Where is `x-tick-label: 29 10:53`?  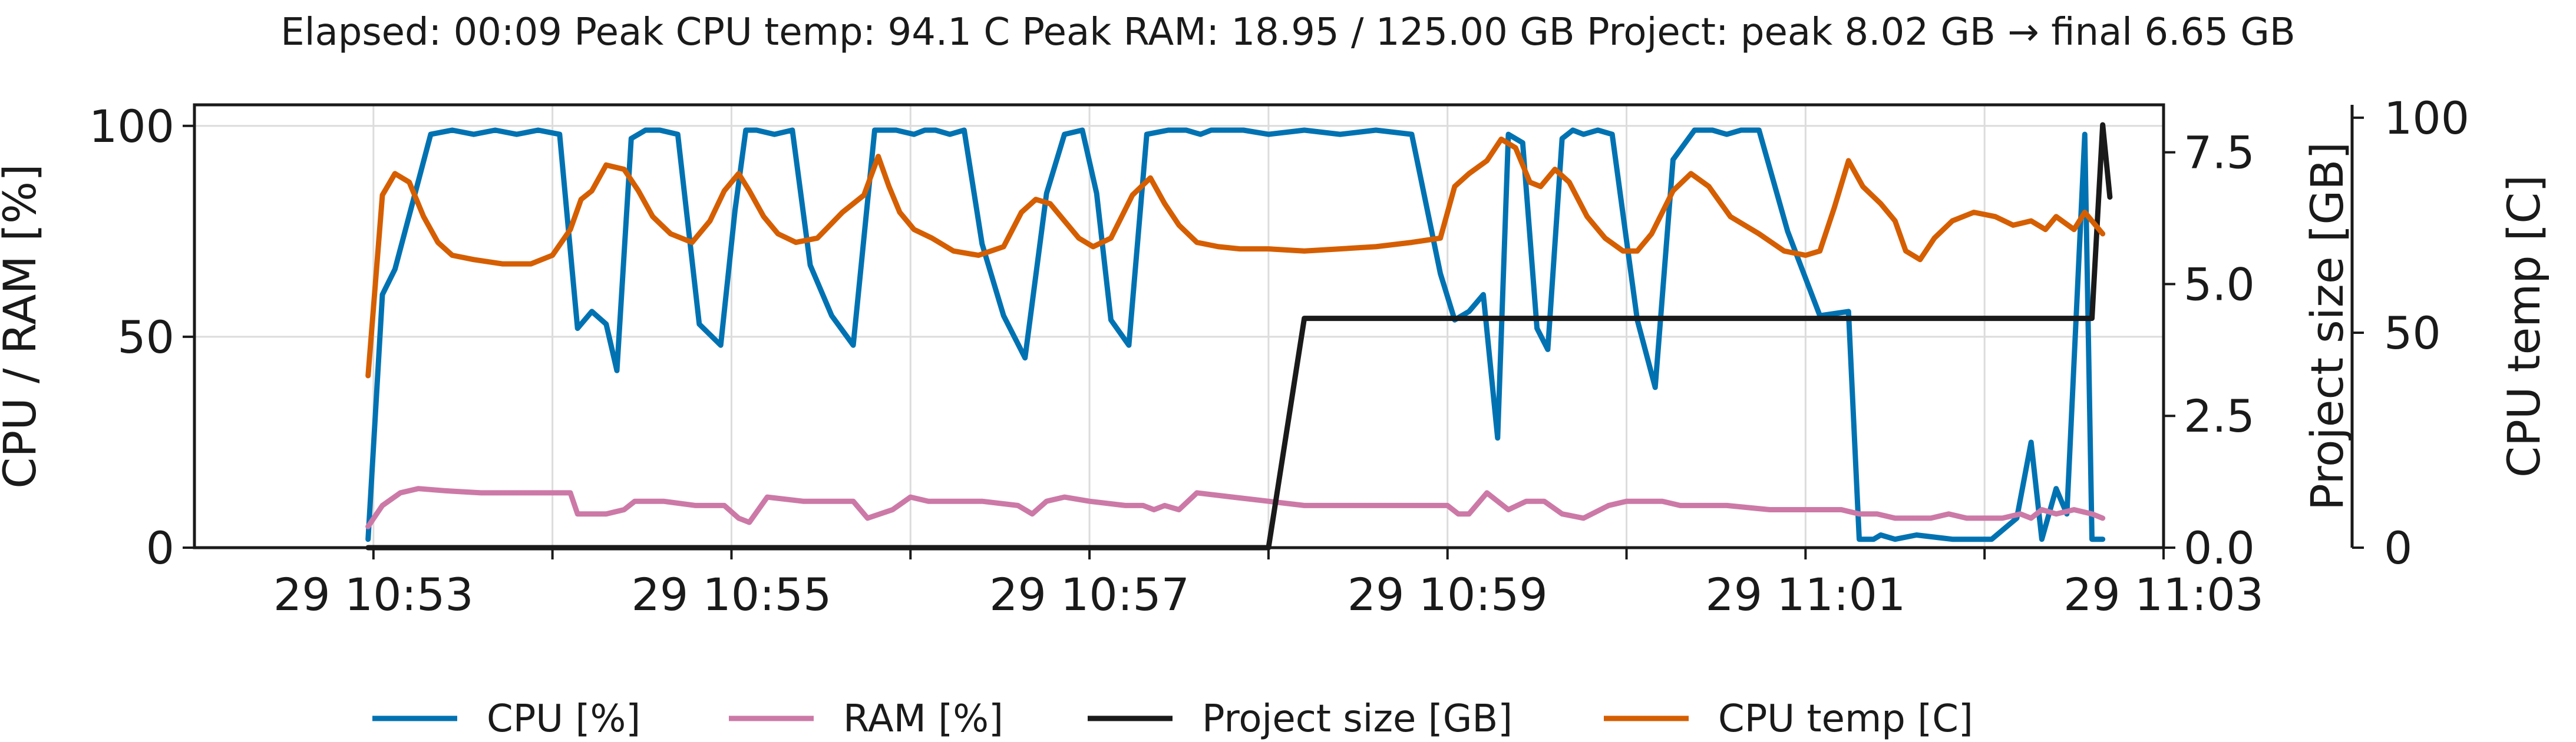
x-tick-label: 29 10:53 is located at coordinates (373, 594).